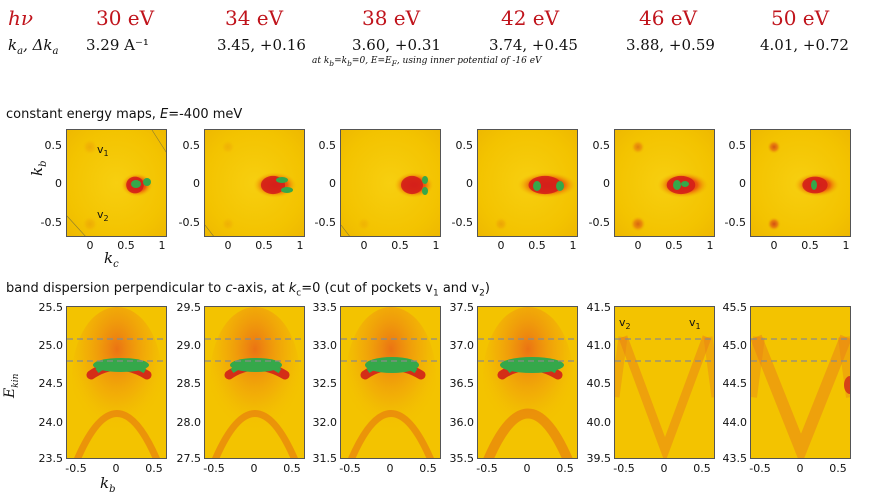  I want to click on energy-label-2: 34 eV, so click(254, 18).